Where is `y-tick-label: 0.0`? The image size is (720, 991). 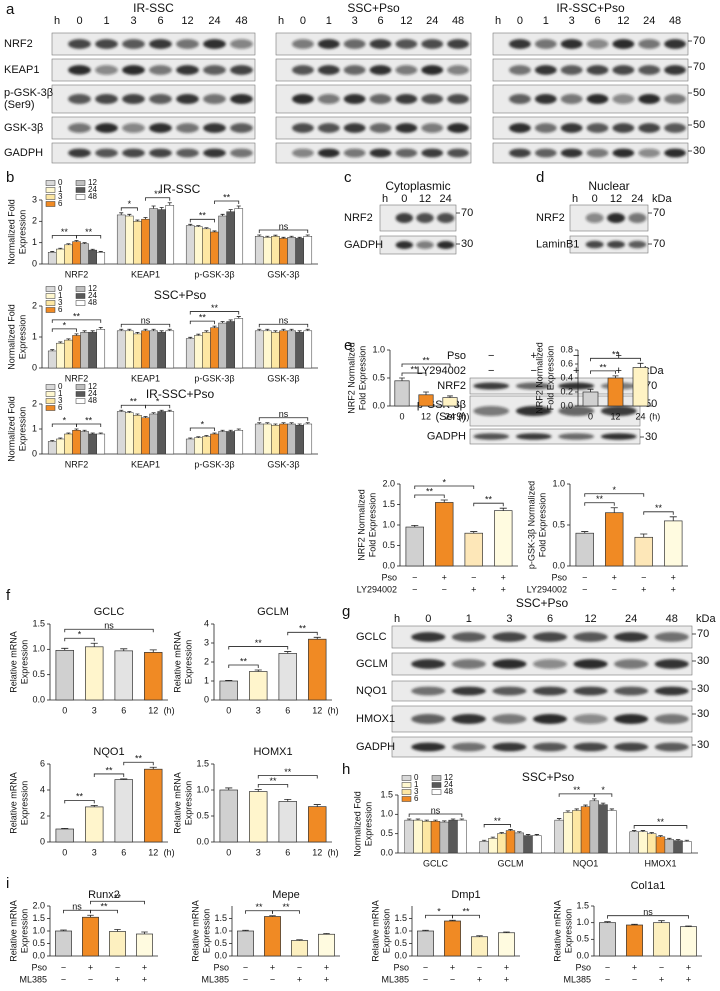
y-tick-label: 0.0 is located at coordinates (400, 955).